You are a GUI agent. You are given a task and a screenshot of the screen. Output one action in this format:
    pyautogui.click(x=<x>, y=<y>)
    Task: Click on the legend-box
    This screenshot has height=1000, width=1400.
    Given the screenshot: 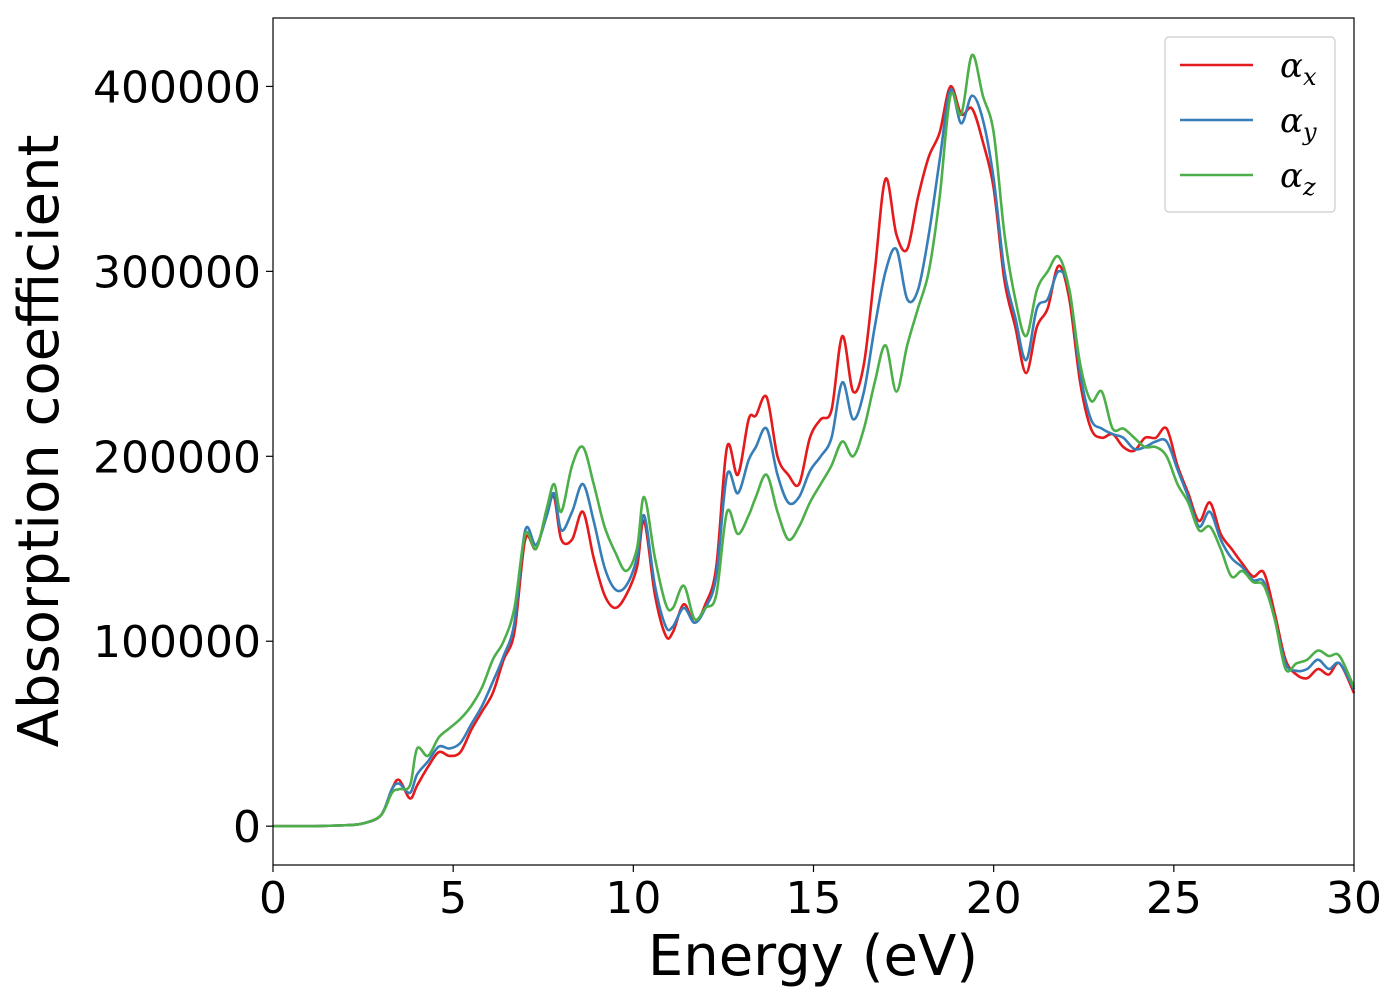 What is the action you would take?
    pyautogui.click(x=1250, y=124)
    